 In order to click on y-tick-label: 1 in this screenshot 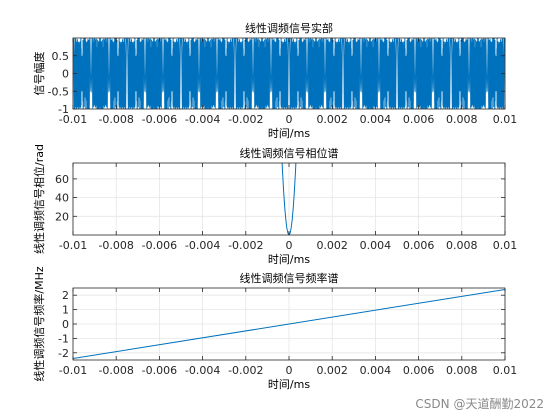, I will do `click(65, 310)`.